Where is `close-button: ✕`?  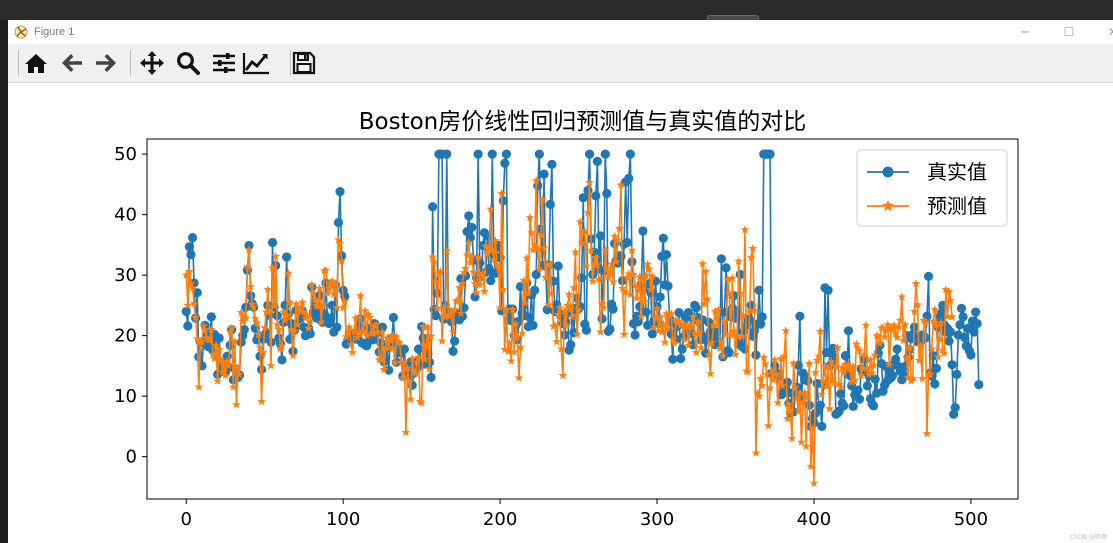 close-button: ✕ is located at coordinates (1102, 32).